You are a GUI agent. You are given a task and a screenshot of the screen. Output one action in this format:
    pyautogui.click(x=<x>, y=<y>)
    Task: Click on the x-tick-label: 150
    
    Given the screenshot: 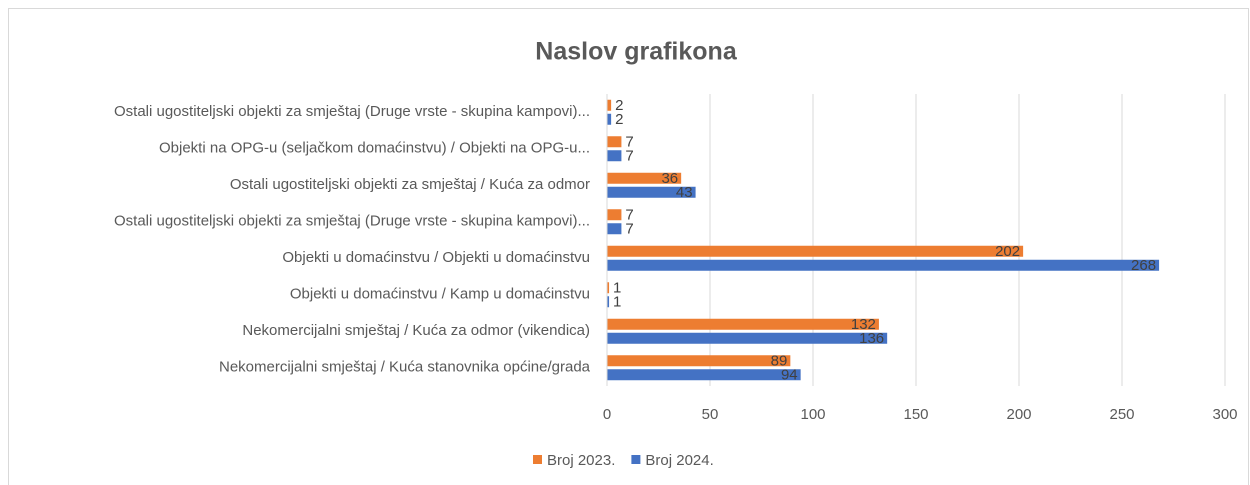 What is the action you would take?
    pyautogui.click(x=915, y=414)
    